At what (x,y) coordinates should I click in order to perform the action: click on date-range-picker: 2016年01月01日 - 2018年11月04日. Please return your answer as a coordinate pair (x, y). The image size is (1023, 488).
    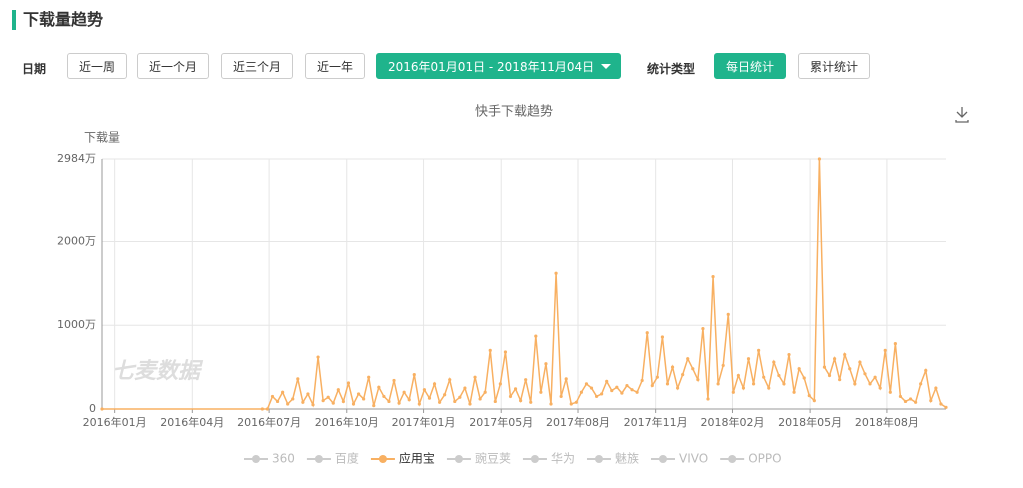
    Looking at the image, I should click on (499, 66).